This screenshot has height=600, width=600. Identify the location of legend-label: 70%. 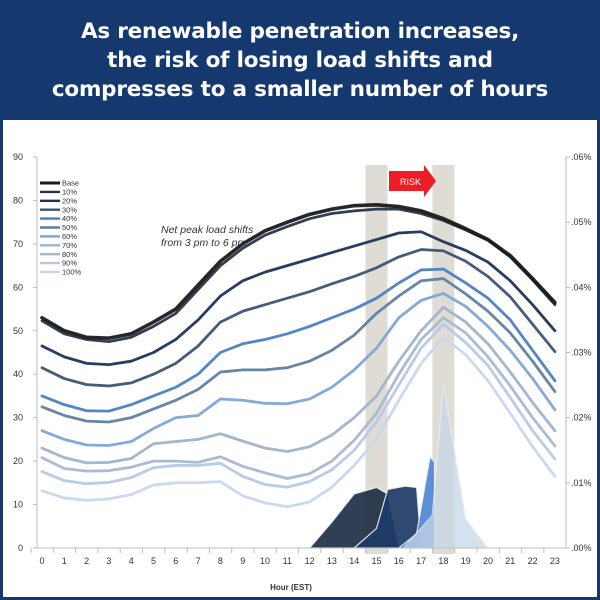
(69, 245).